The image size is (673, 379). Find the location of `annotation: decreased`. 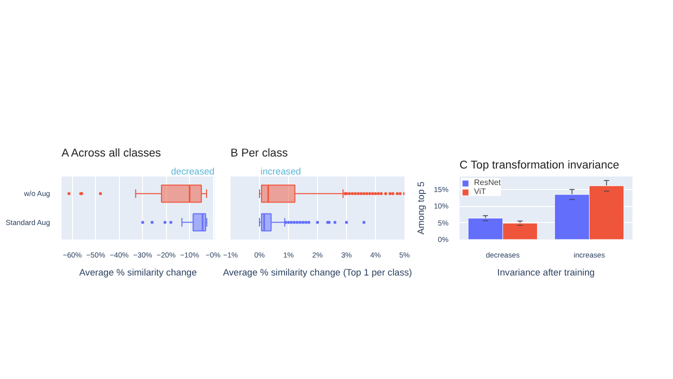

annotation: decreased is located at coordinates (192, 171).